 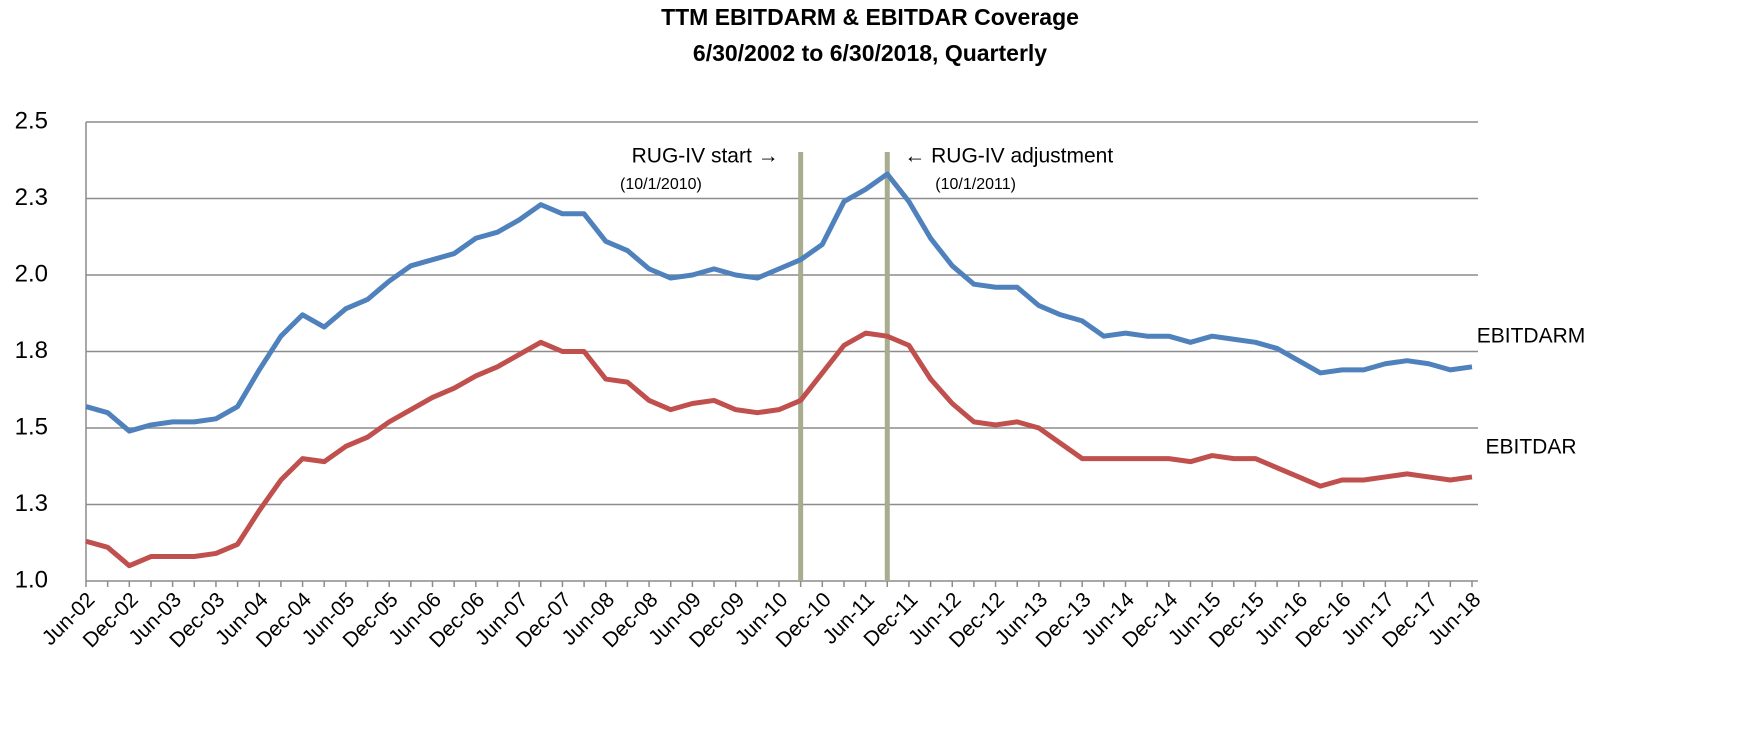 I want to click on y-tick-label: 2.0, so click(x=31, y=273).